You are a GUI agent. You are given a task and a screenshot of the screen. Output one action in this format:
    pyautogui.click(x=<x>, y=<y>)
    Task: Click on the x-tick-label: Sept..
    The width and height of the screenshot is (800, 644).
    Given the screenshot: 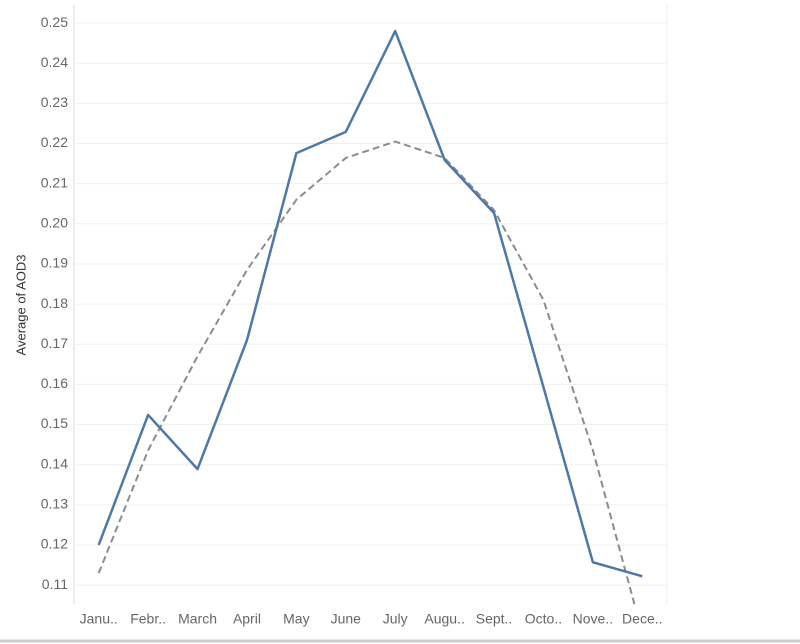 What is the action you would take?
    pyautogui.click(x=494, y=619)
    